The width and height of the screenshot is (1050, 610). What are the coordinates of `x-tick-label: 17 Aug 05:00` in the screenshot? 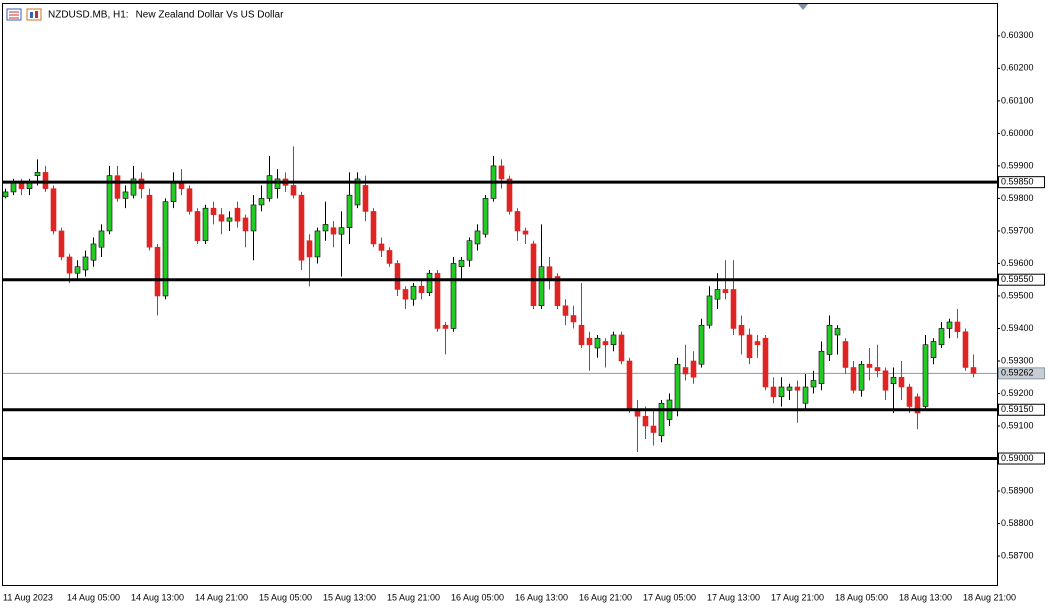 It's located at (669, 597).